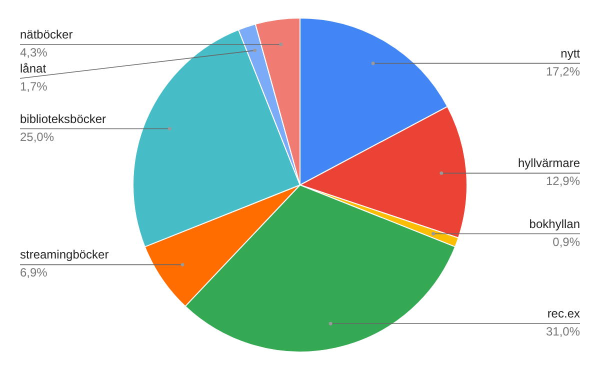  Describe the element at coordinates (34, 52) in the screenshot. I see `data-label: 4,3%` at that location.